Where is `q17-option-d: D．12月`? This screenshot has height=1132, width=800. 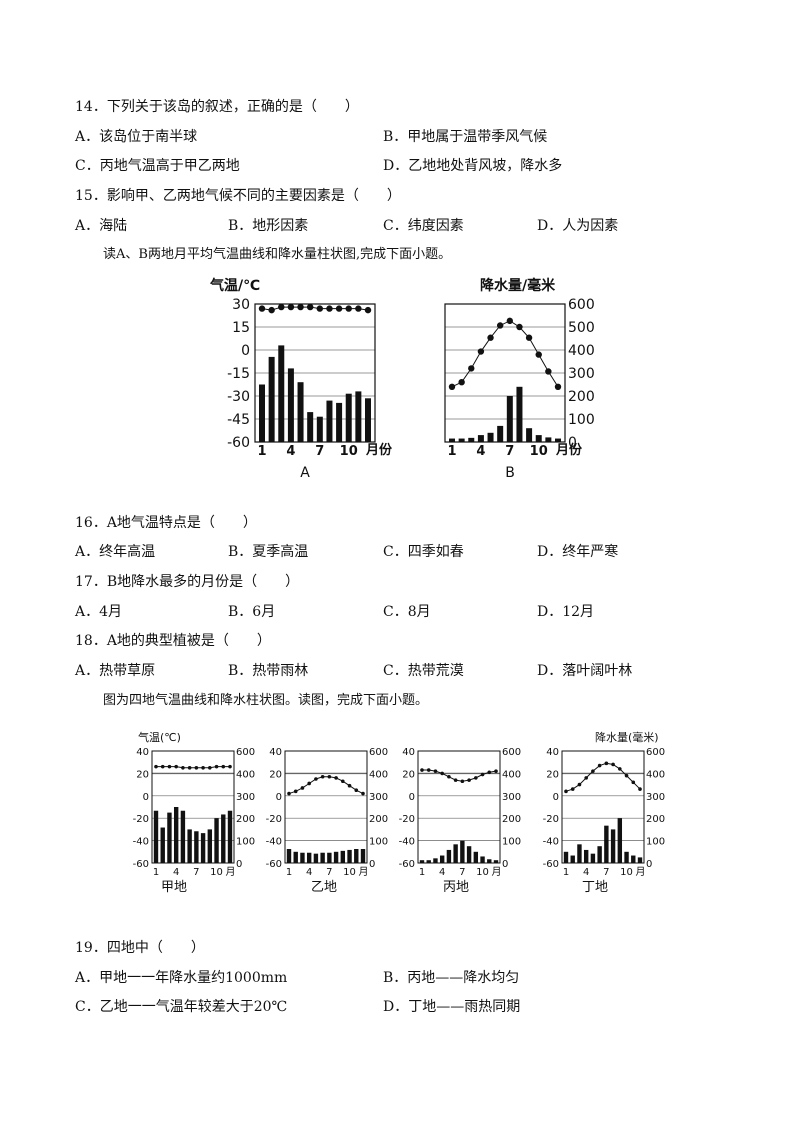 q17-option-d: D．12月 is located at coordinates (566, 612).